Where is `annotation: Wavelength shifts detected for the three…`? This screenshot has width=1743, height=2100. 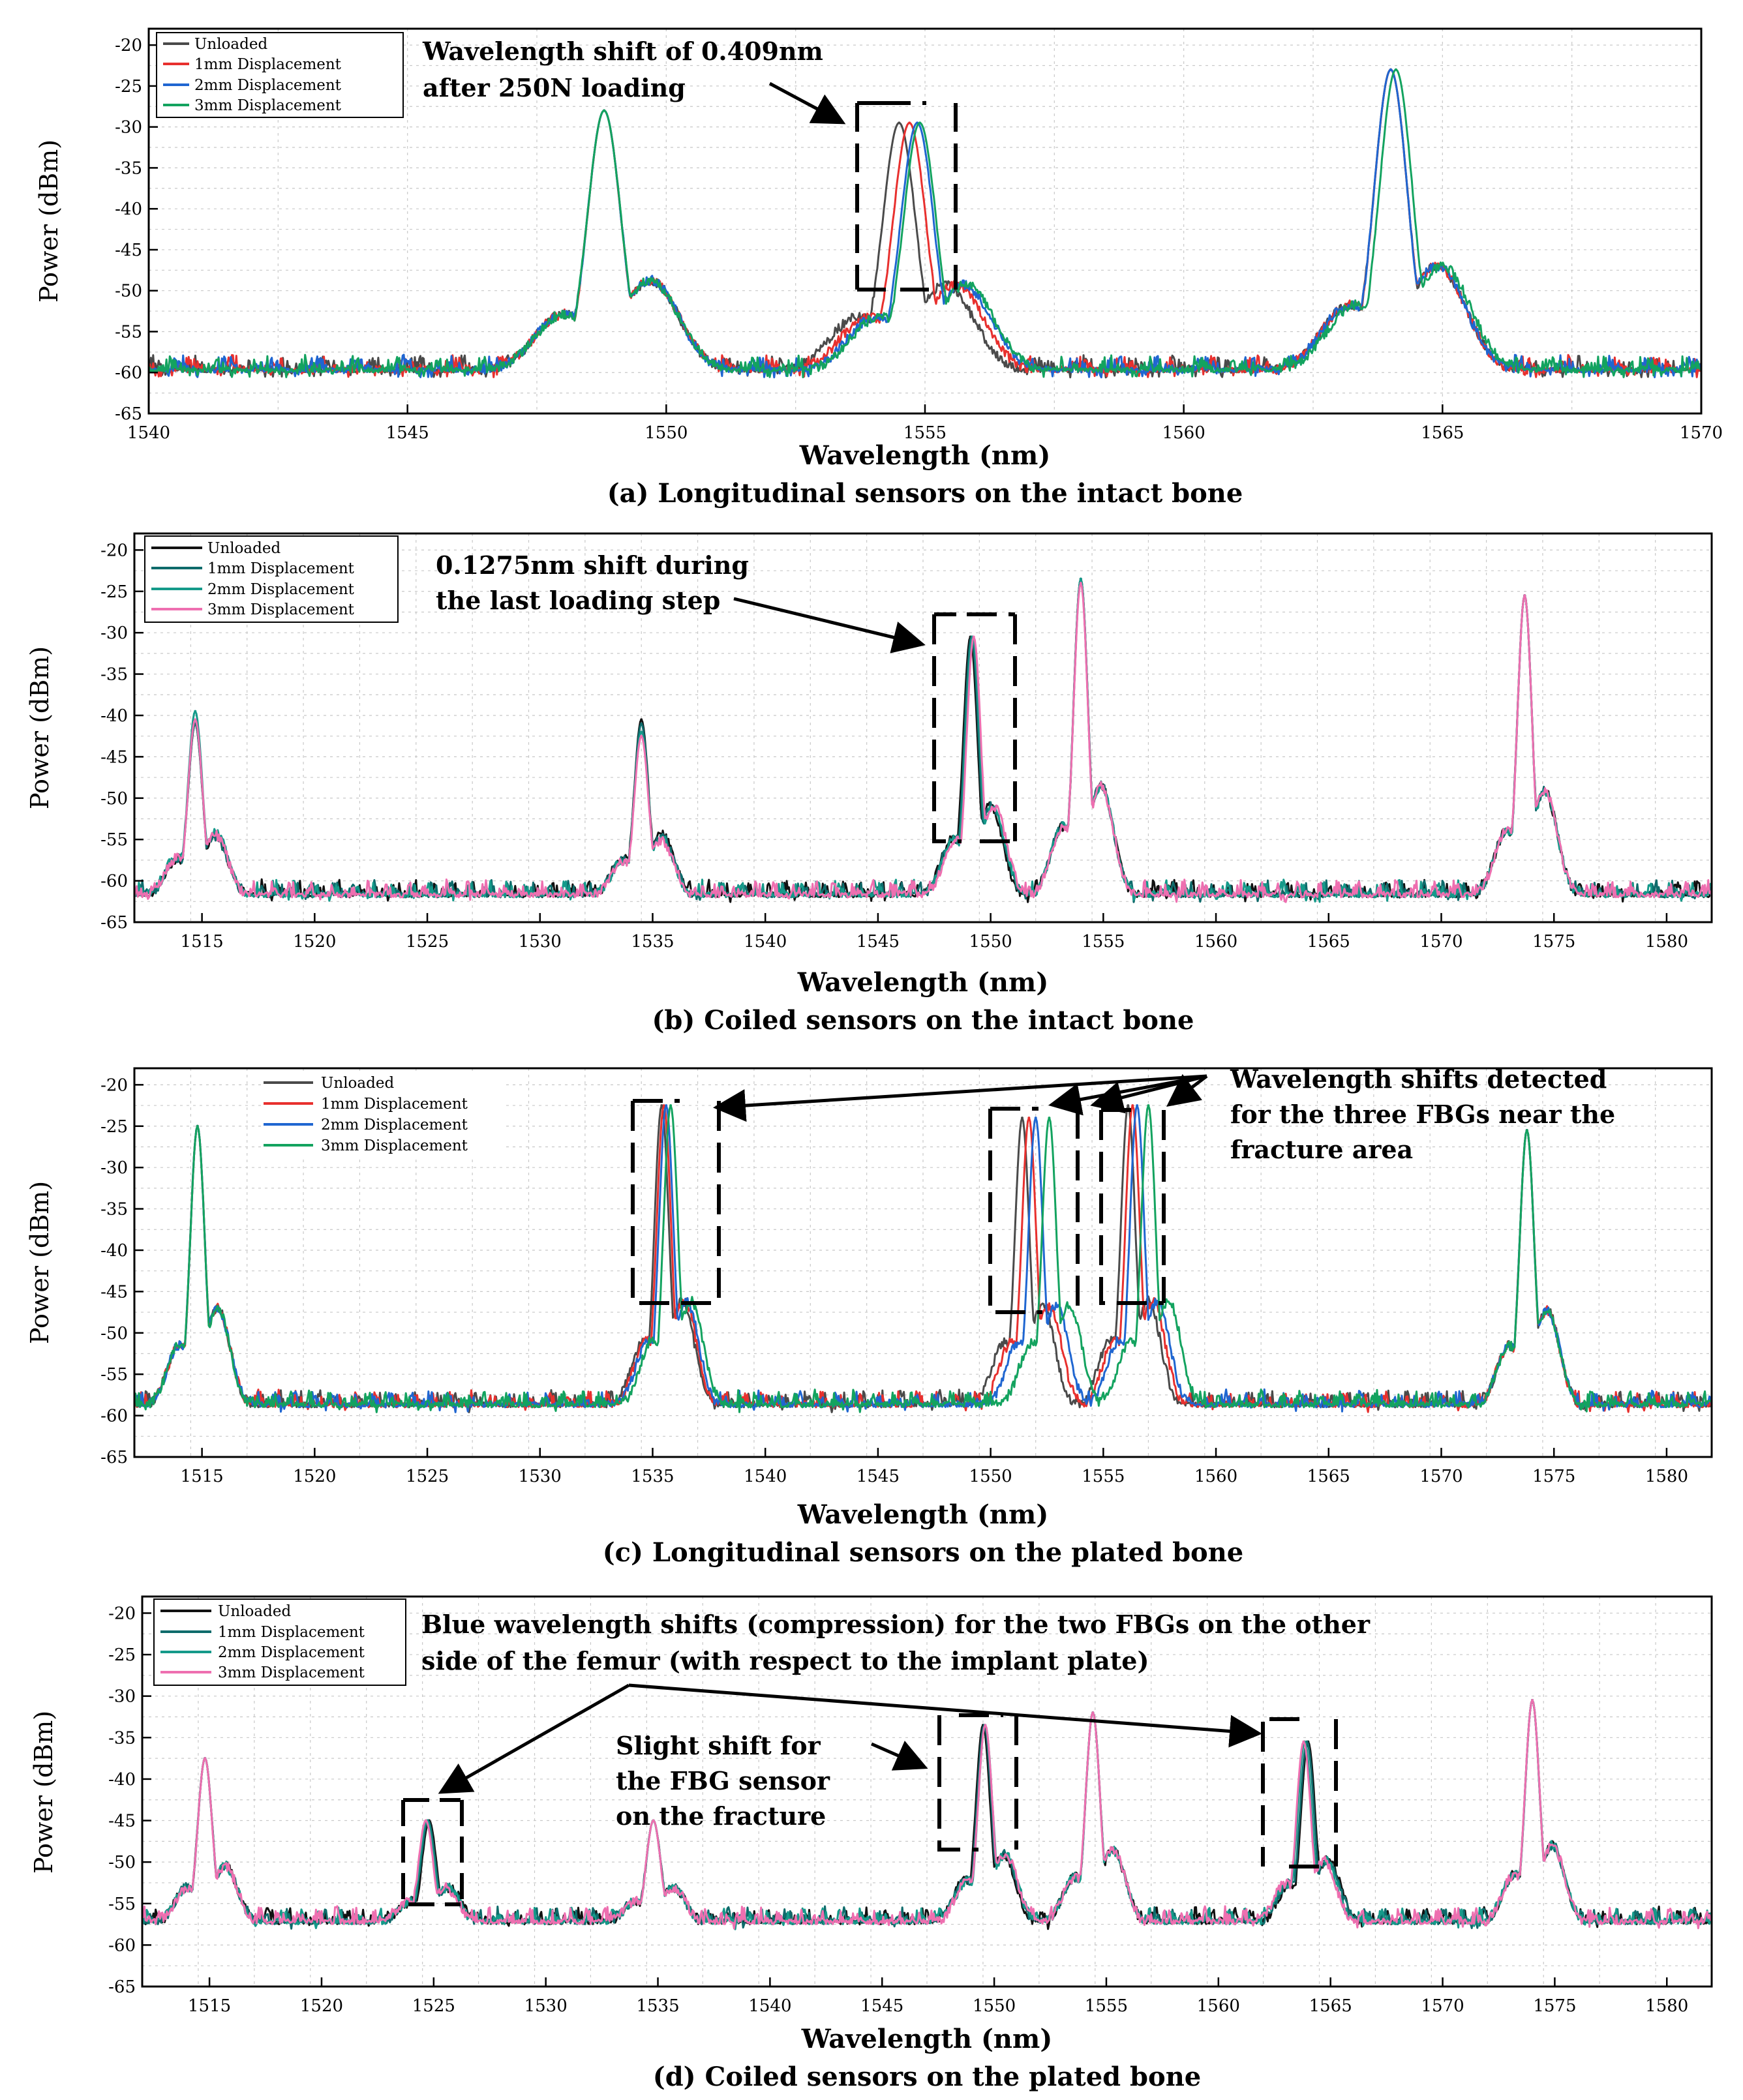 annotation: Wavelength shifts detected for the three… is located at coordinates (1123, 1189).